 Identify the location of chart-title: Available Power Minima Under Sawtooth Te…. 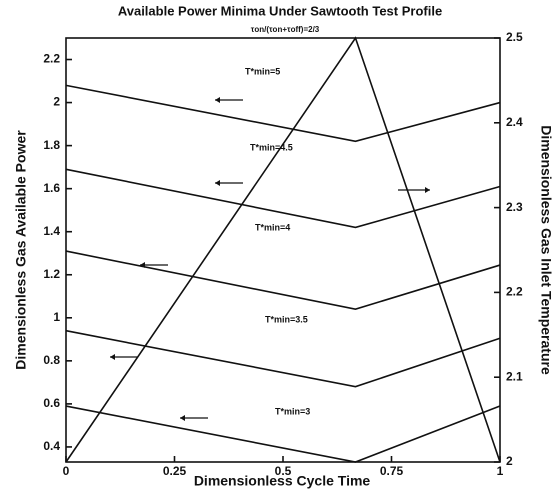
(280, 10).